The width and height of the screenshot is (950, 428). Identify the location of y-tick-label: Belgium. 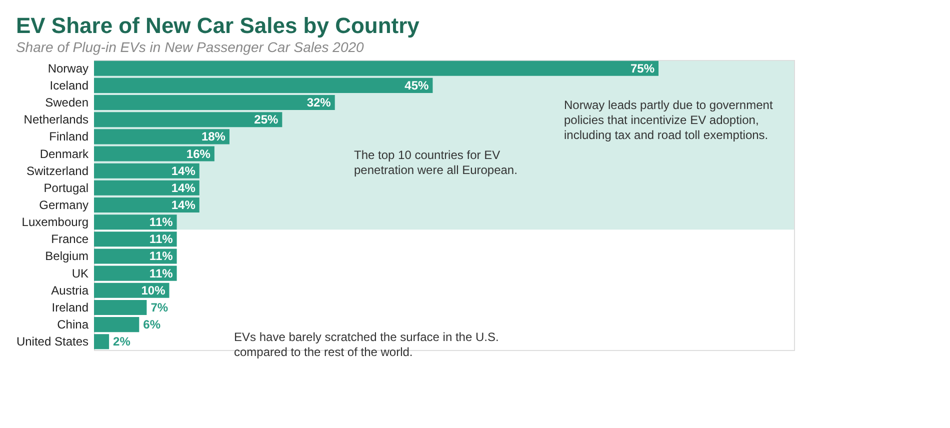
(66, 256).